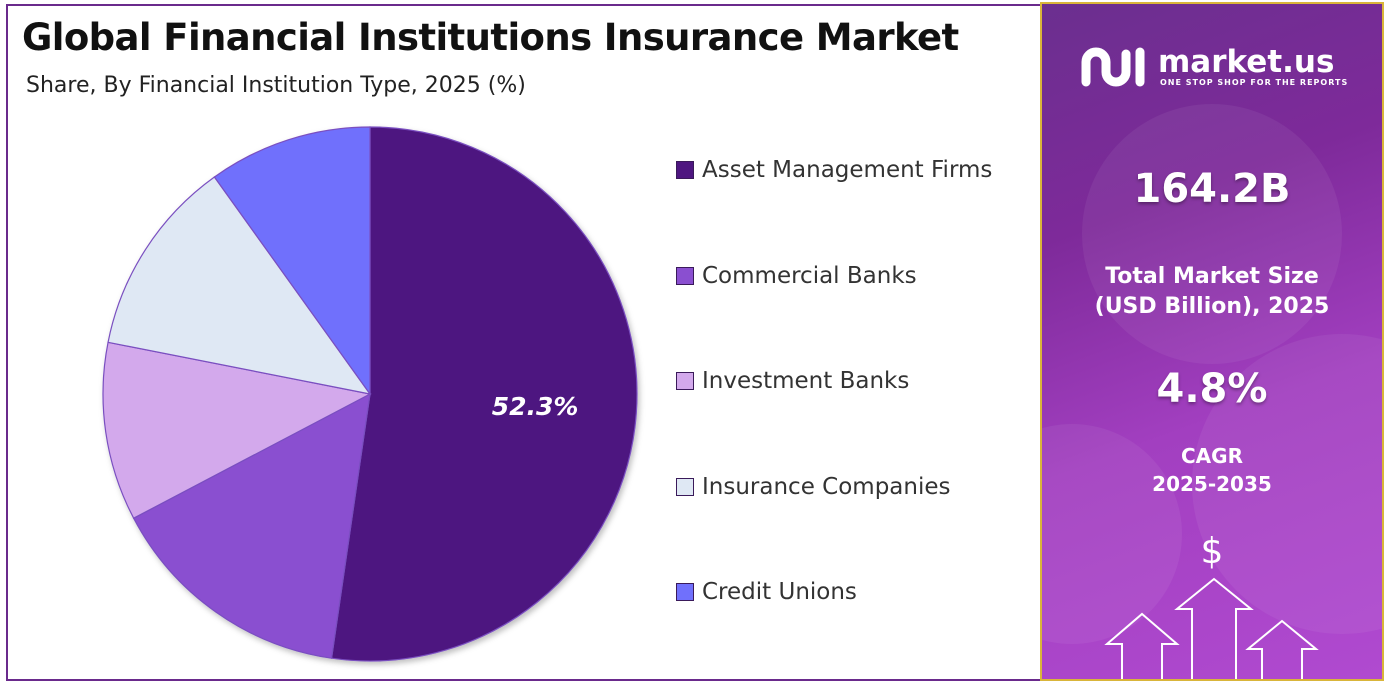  I want to click on legend-item: Commercial Banks, so click(796, 276).